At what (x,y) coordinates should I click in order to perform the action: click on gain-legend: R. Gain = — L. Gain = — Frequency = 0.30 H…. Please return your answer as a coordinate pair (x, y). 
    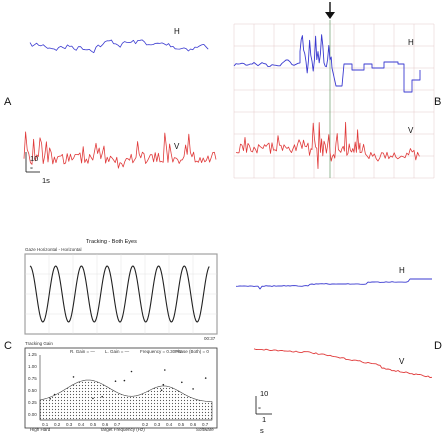
    Looking at the image, I should click on (139, 351).